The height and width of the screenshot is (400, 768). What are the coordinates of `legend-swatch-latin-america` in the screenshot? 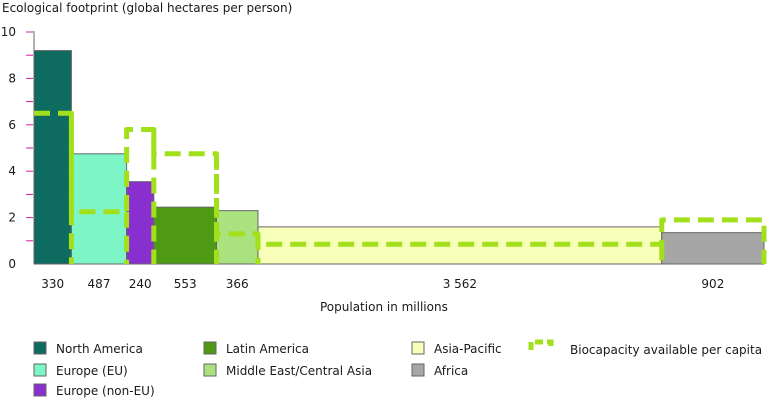 It's located at (210, 348).